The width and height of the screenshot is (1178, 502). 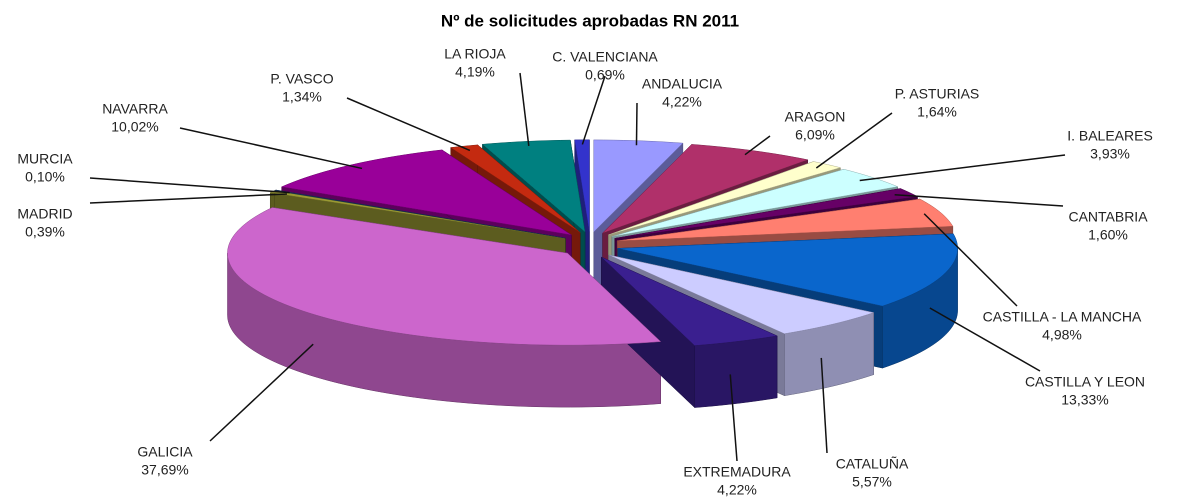 I want to click on slice-label: C. VALENCIANA, so click(x=605, y=57).